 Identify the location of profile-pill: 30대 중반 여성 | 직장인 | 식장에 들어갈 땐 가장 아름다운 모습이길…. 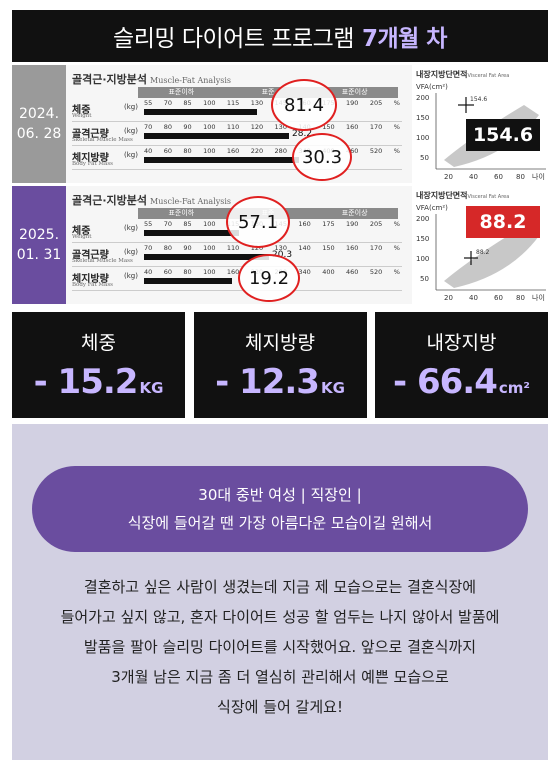
(280, 509).